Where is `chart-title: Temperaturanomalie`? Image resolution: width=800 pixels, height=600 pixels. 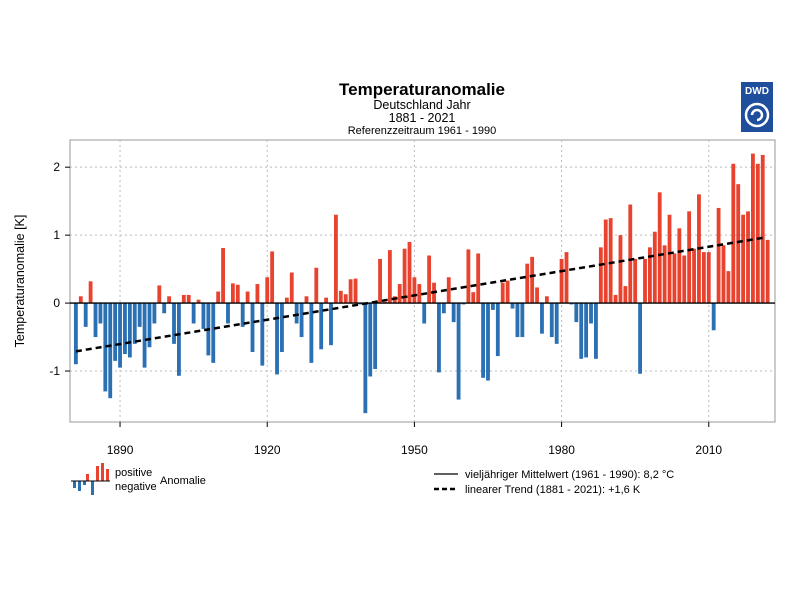 chart-title: Temperaturanomalie is located at coordinates (422, 89).